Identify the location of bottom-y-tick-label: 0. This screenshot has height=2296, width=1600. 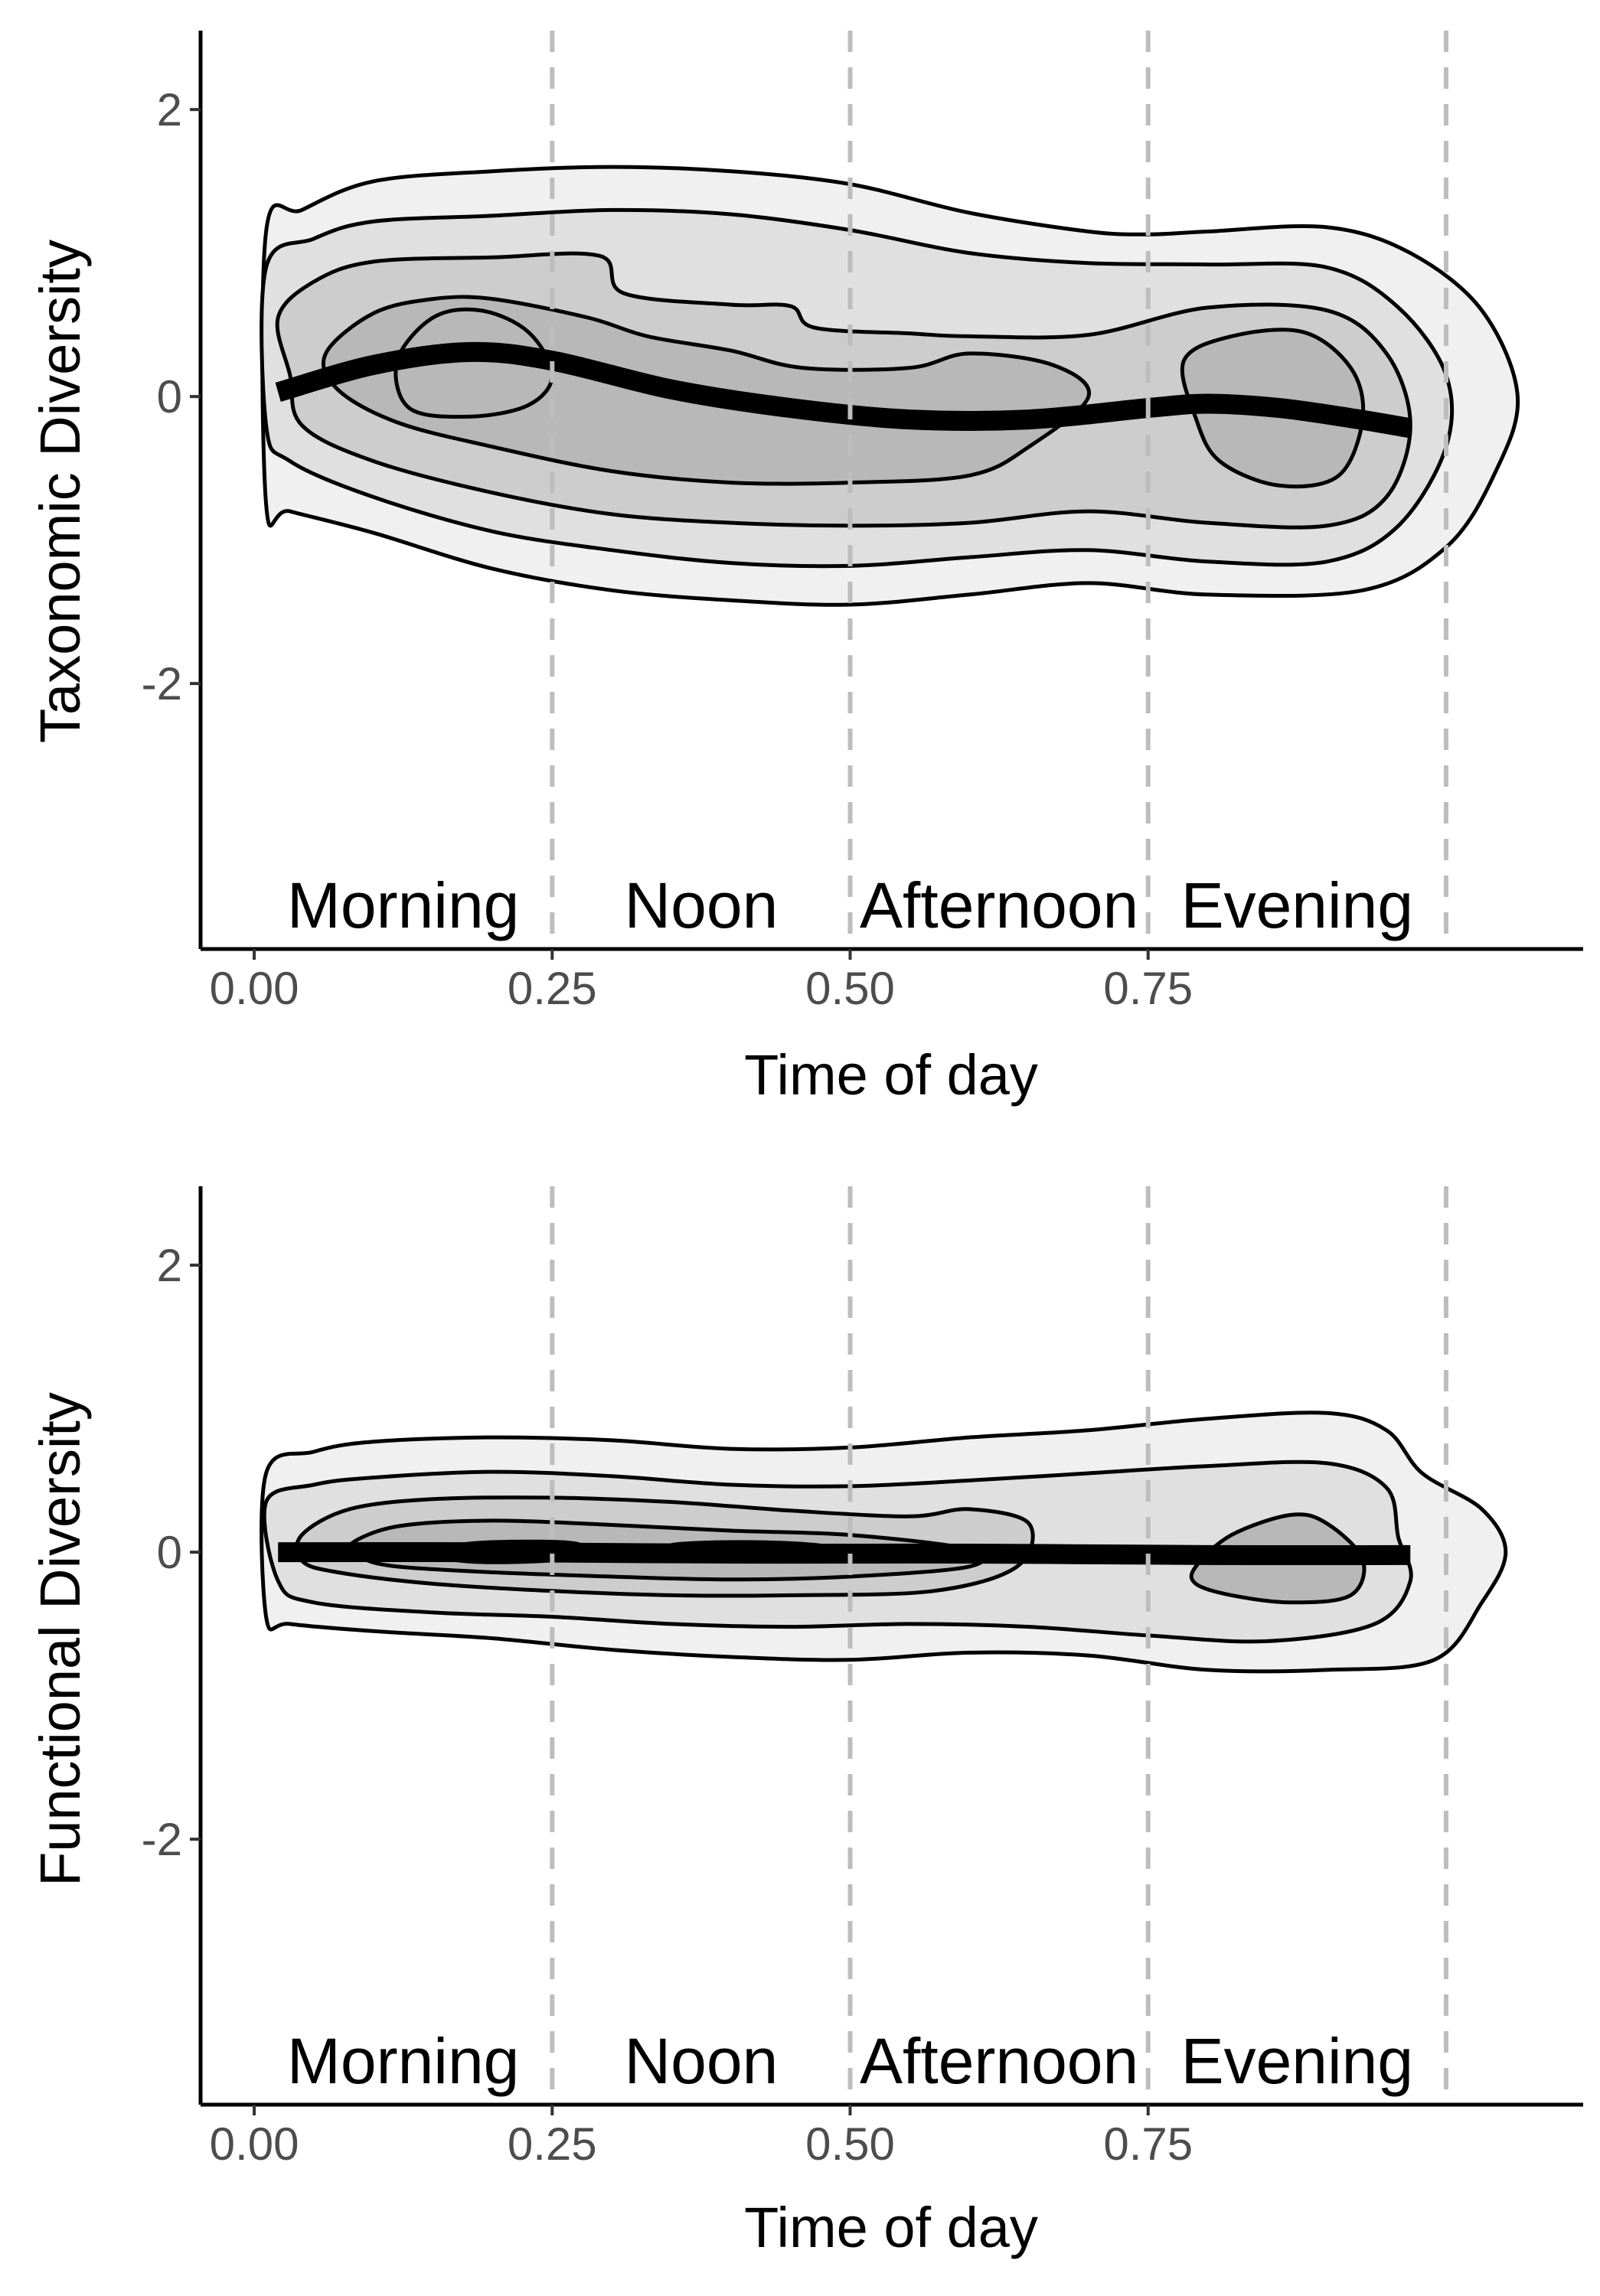
(169, 1552).